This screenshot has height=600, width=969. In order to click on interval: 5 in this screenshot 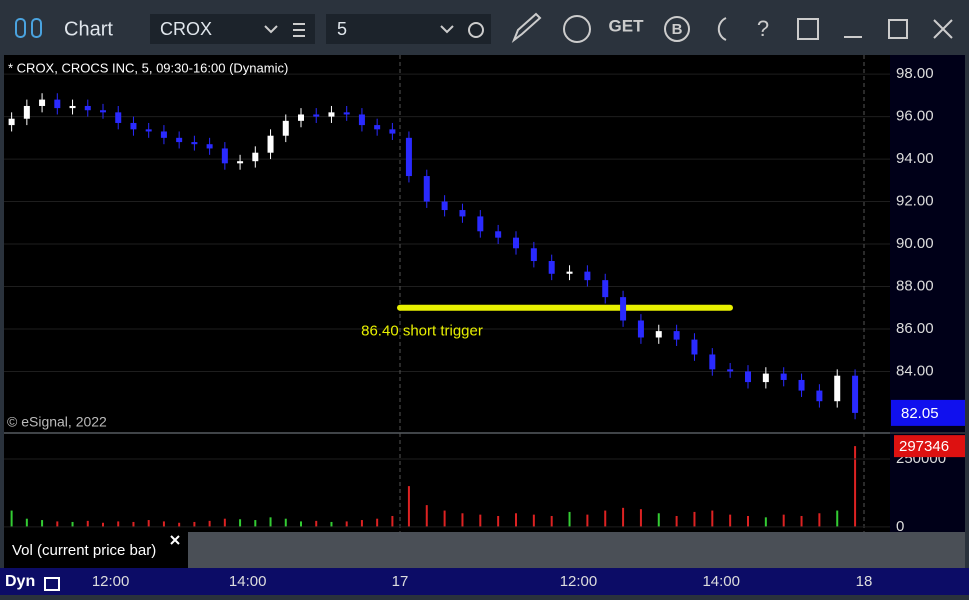, I will do `click(342, 29)`.